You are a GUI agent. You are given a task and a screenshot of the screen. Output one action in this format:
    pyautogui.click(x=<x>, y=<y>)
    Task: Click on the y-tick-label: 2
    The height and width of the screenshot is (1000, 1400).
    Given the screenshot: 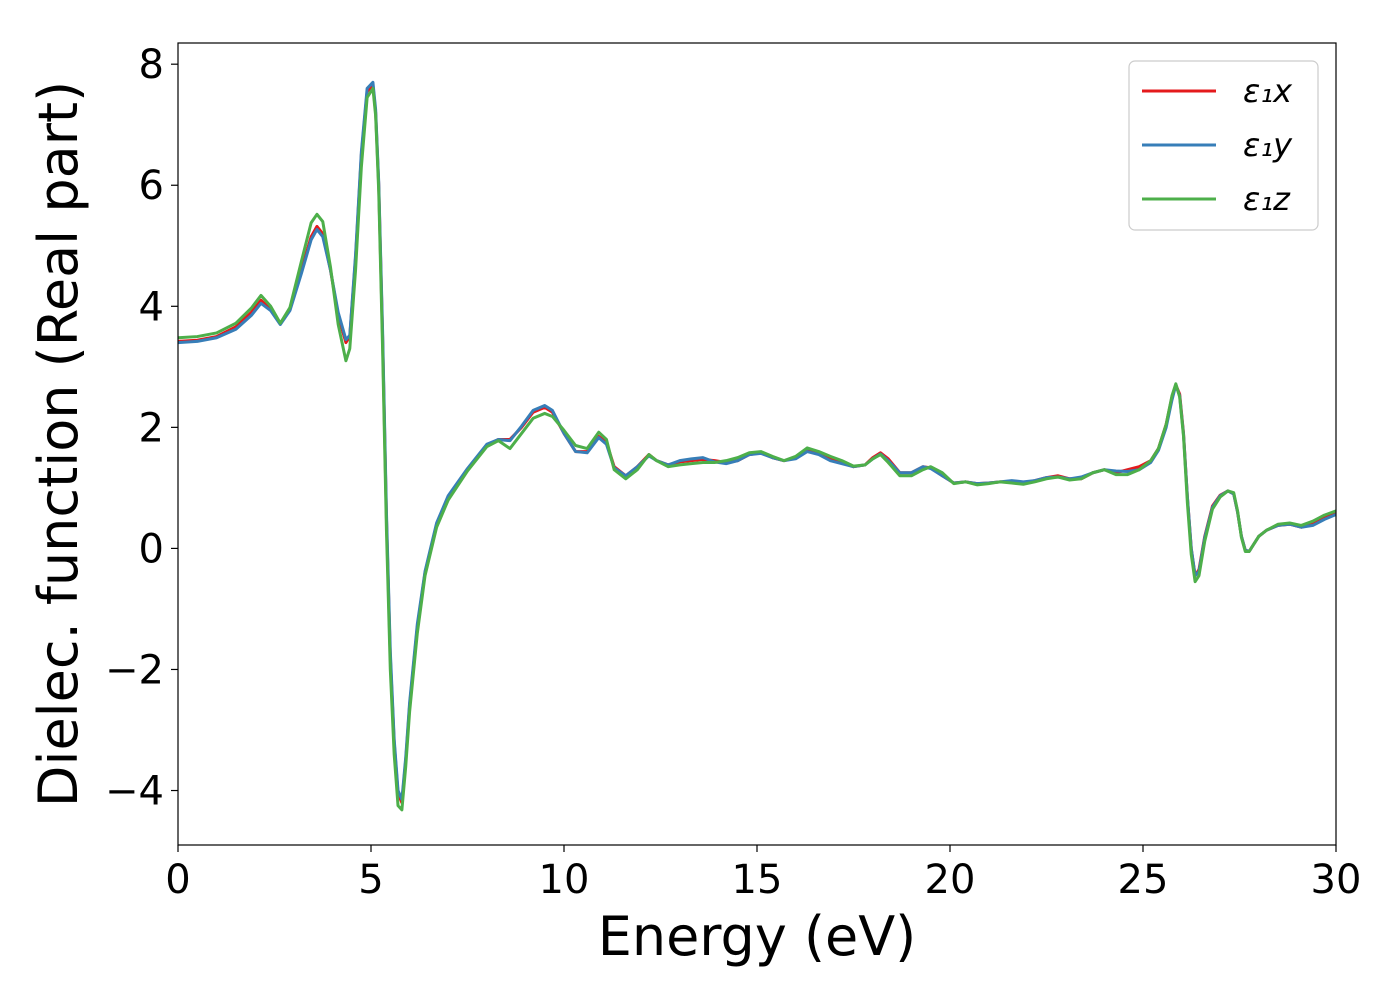 What is the action you would take?
    pyautogui.click(x=151, y=428)
    